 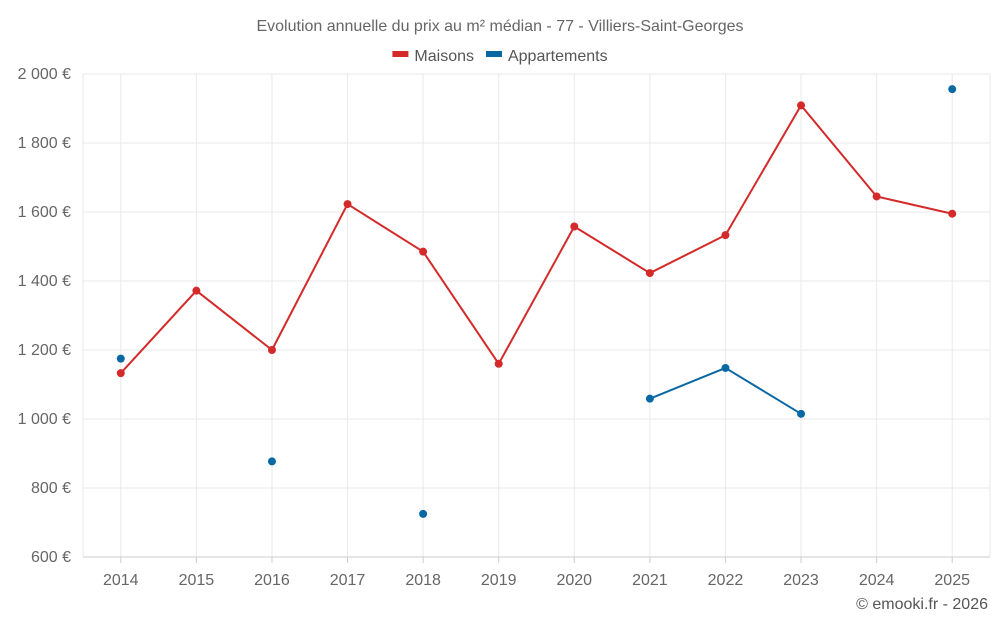 I want to click on y-tick-label: 800 €, so click(x=51, y=488).